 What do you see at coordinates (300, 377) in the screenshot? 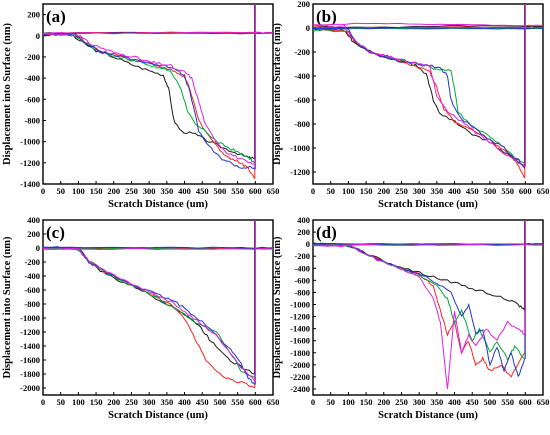
I see `y-tick-label: -2200` at bounding box center [300, 377].